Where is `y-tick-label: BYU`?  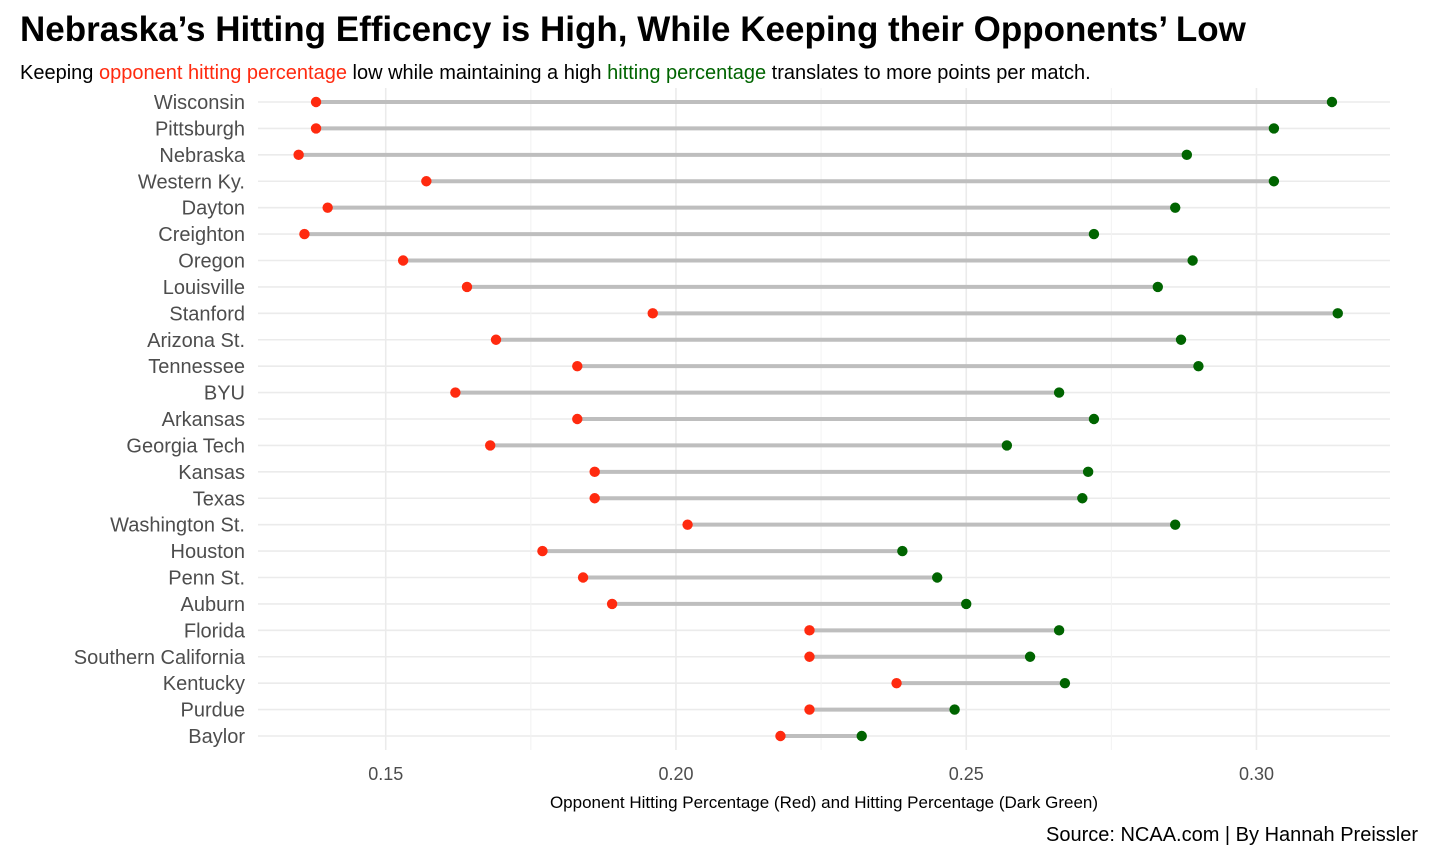
y-tick-label: BYU is located at coordinates (224, 394).